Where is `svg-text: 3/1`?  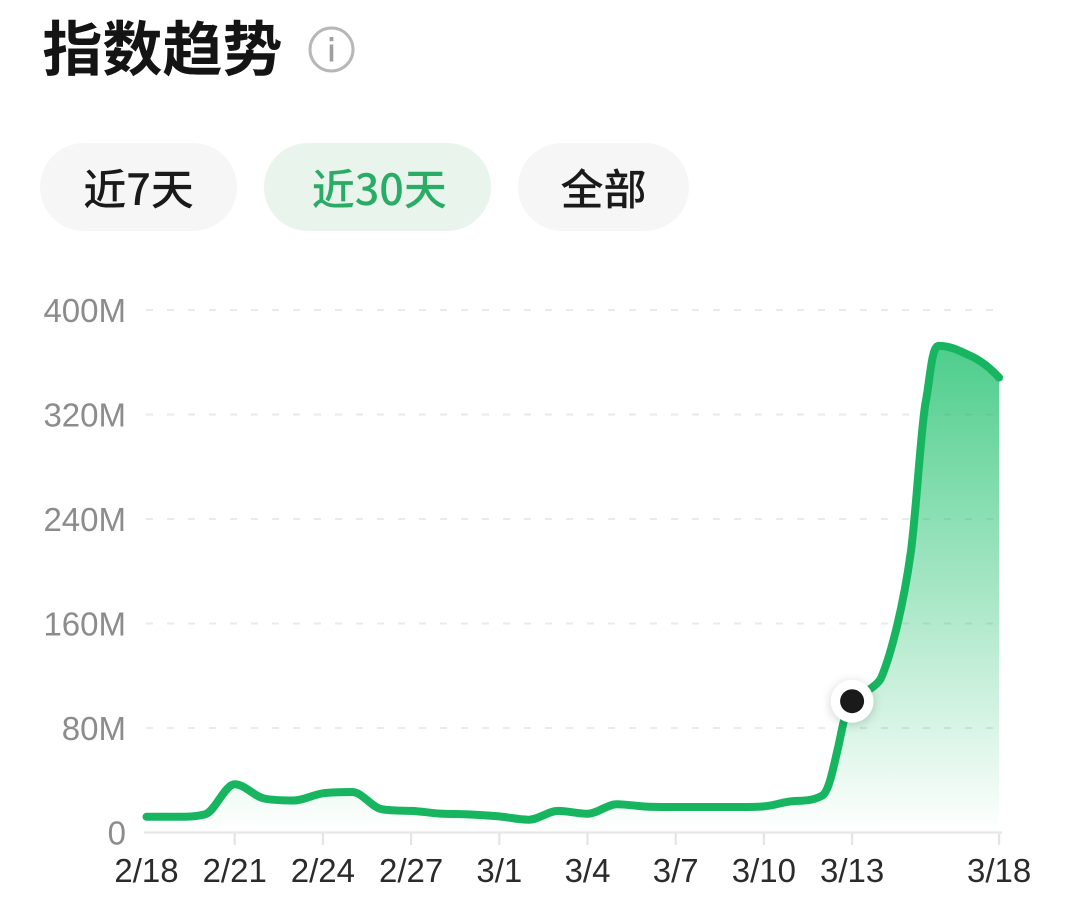
svg-text: 3/1 is located at coordinates (499, 870).